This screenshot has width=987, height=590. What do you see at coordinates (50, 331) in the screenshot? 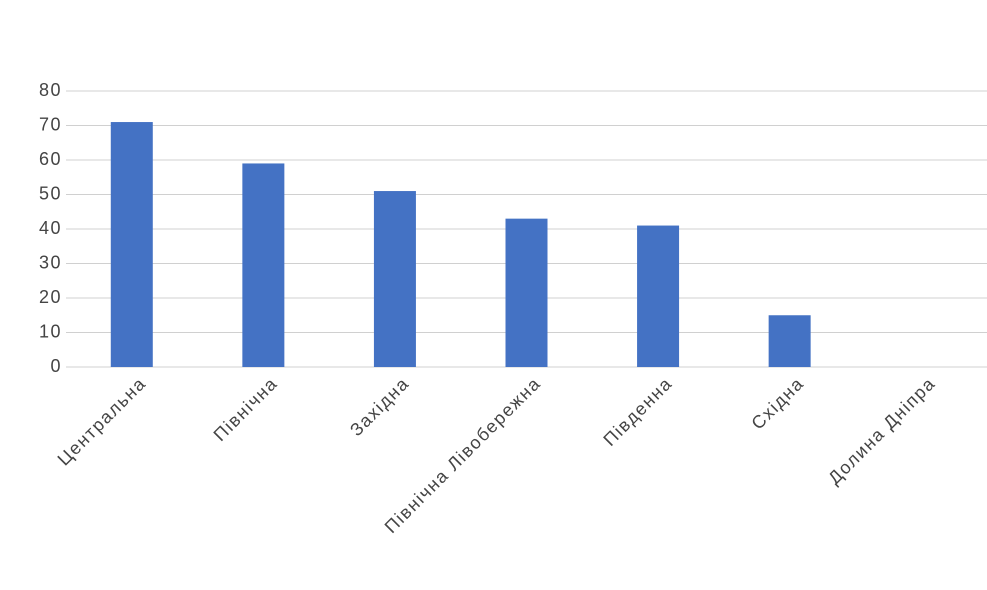
I see `y-tick-label: 10` at bounding box center [50, 331].